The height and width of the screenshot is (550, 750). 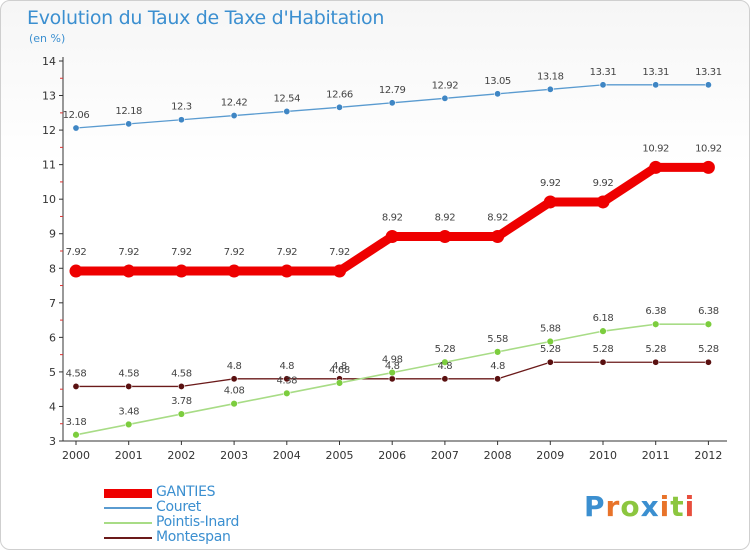 I want to click on data-label-couret: 12.54, so click(x=286, y=98).